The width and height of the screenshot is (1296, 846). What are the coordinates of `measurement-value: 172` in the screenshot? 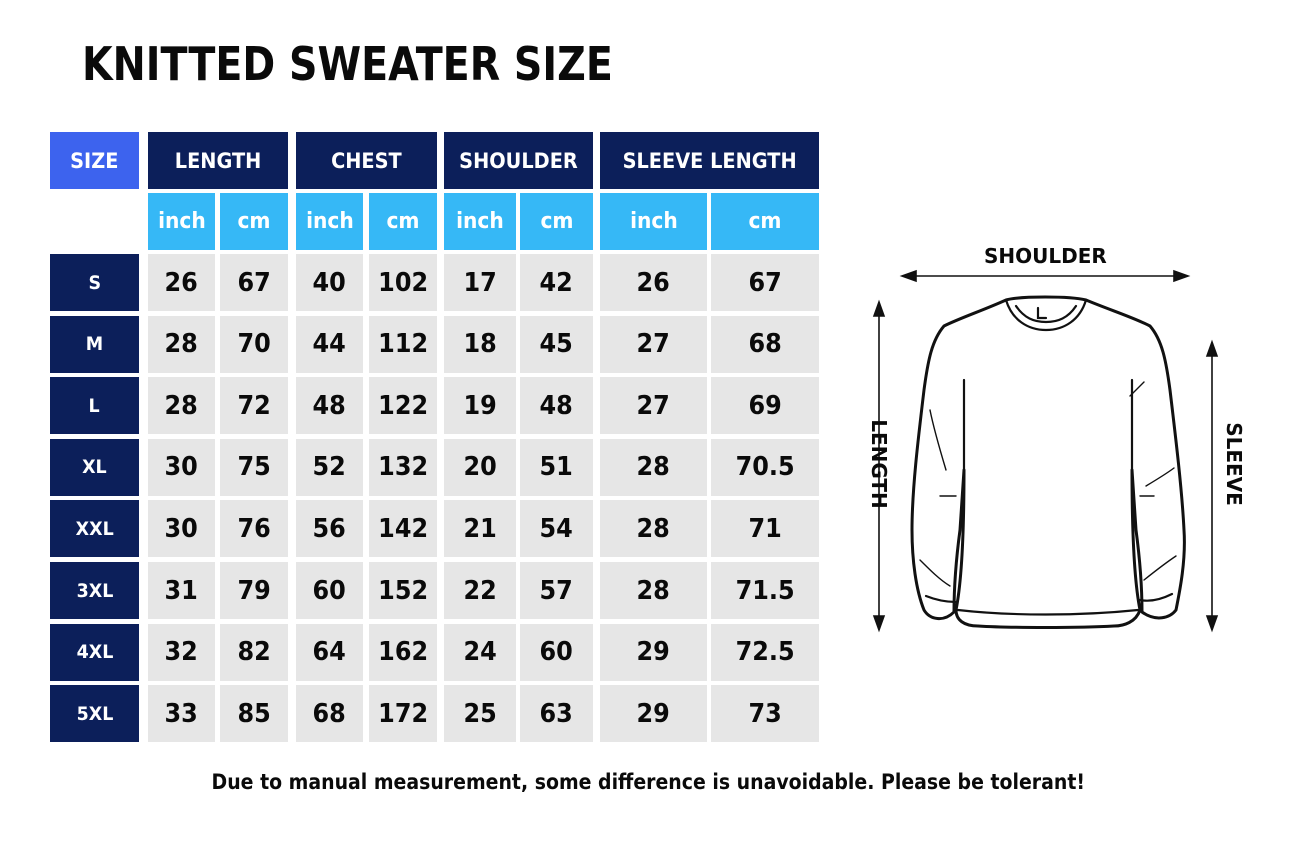 It's located at (403, 713).